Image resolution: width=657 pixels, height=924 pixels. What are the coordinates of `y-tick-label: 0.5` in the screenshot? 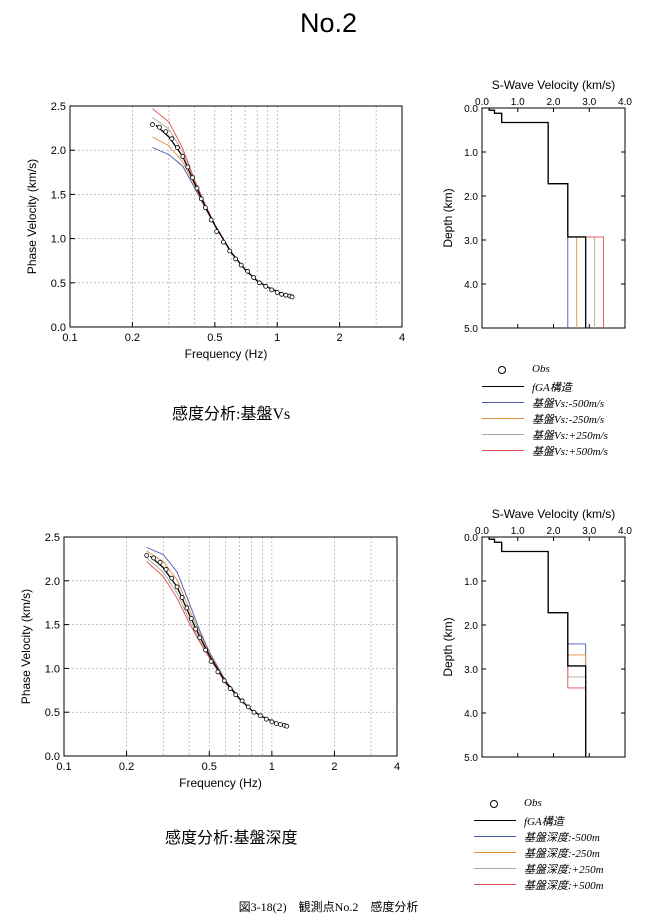 It's located at (58, 284).